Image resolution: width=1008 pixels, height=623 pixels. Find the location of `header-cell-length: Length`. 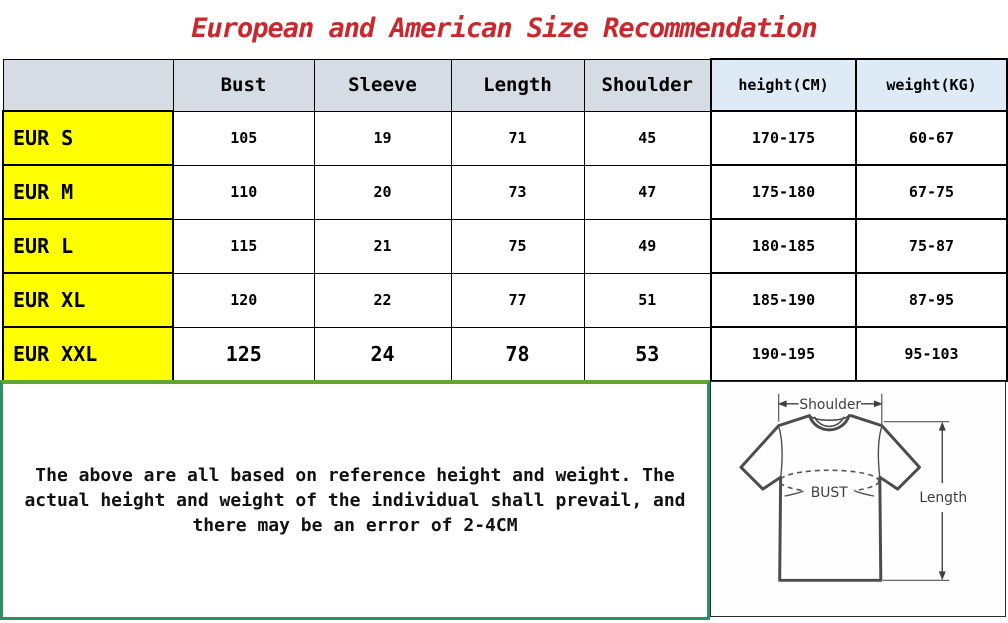

header-cell-length: Length is located at coordinates (517, 85).